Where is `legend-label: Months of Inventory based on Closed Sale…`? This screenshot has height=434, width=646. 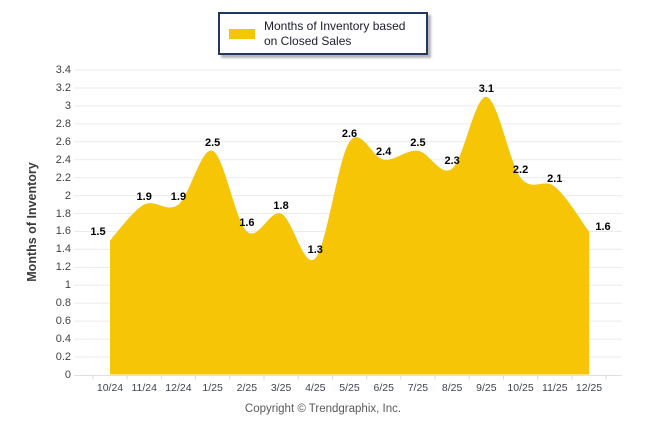
legend-label: Months of Inventory based on Closed Sale… is located at coordinates (335, 33).